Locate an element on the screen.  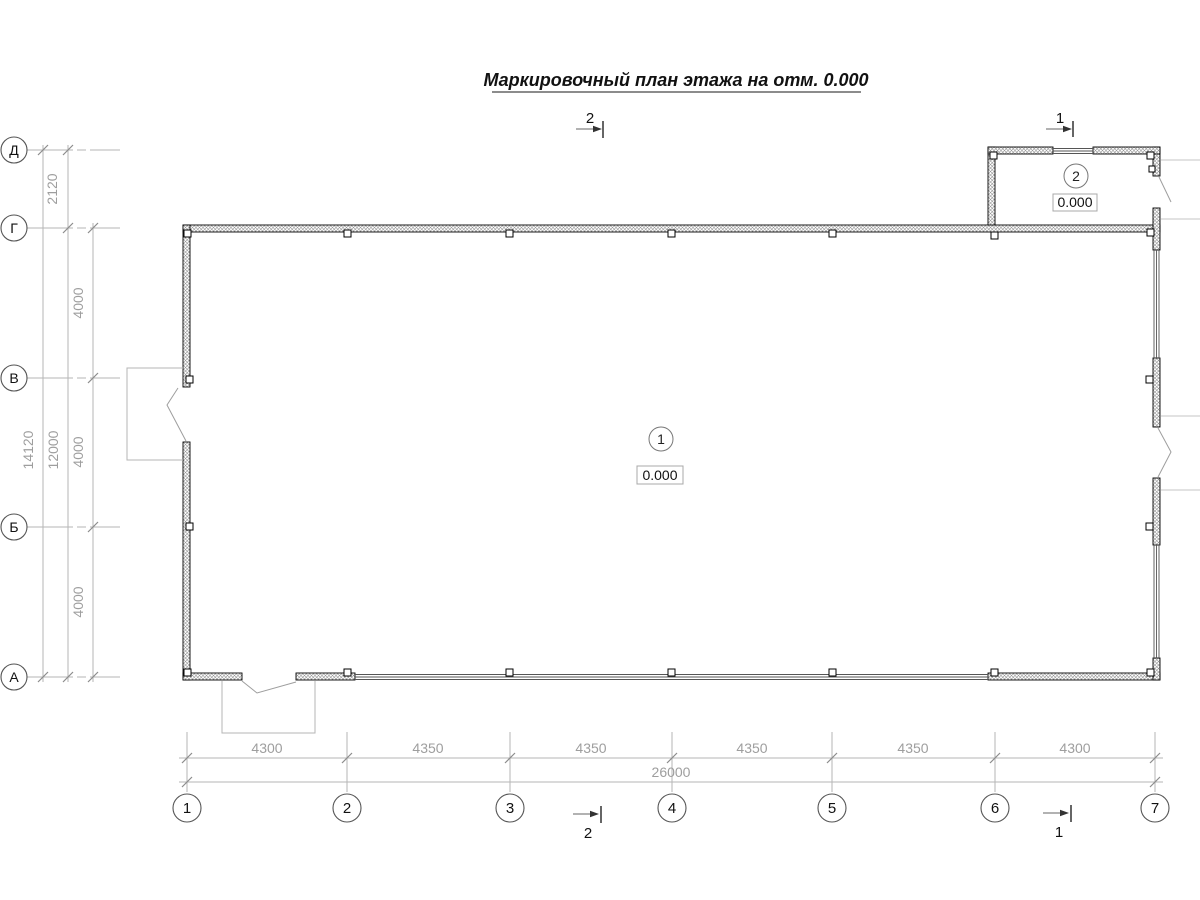
axis-label-col: 4 is located at coordinates (672, 808).